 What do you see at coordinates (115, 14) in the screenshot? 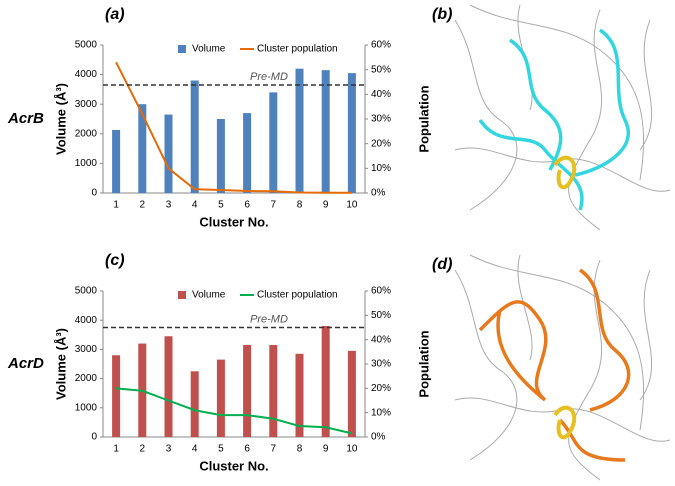
I see `panel-label: (a)` at bounding box center [115, 14].